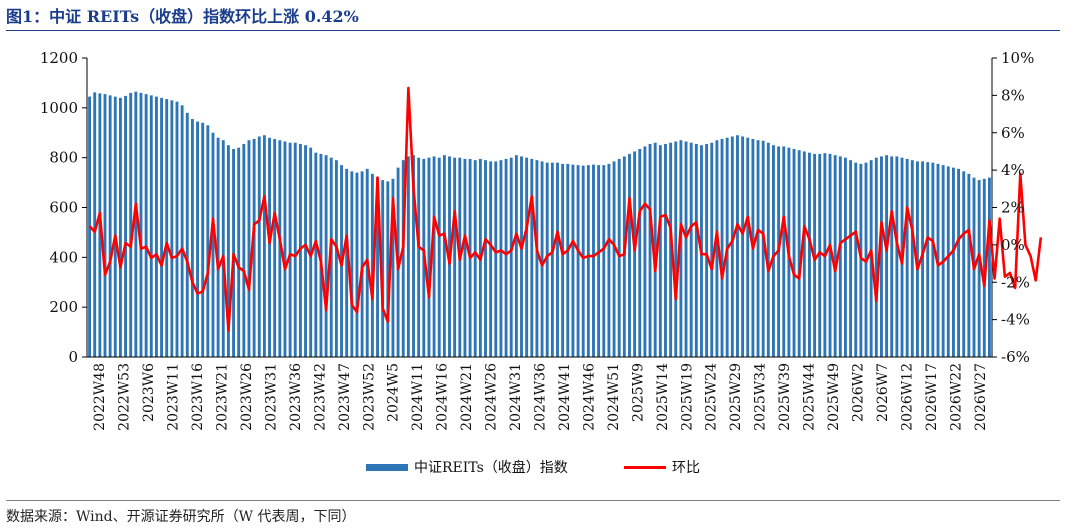 This screenshot has width=1066, height=531. Describe the element at coordinates (1017, 58) in the screenshot. I see `right-tick-label: 10%` at that location.